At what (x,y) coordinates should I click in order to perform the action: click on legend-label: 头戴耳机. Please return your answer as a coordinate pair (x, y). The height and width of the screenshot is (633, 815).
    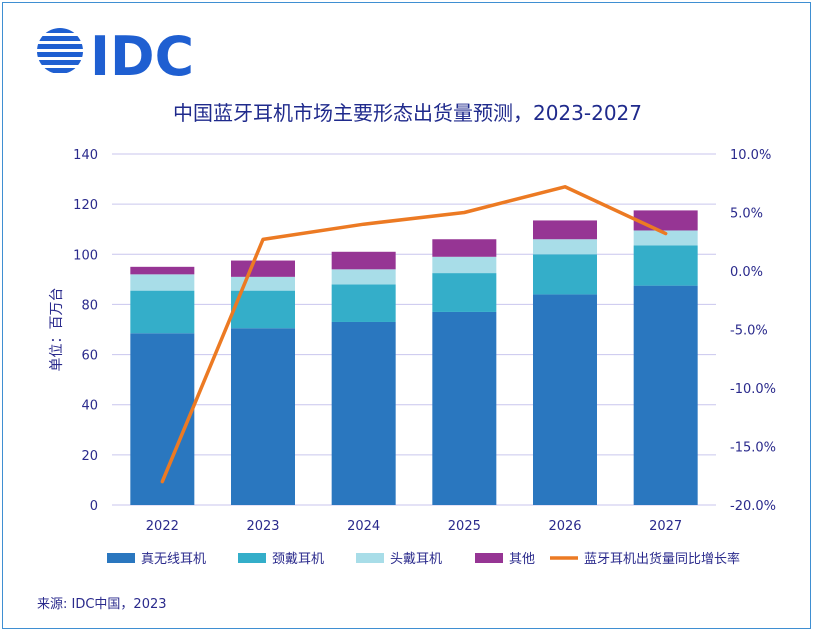
    Looking at the image, I should click on (416, 559).